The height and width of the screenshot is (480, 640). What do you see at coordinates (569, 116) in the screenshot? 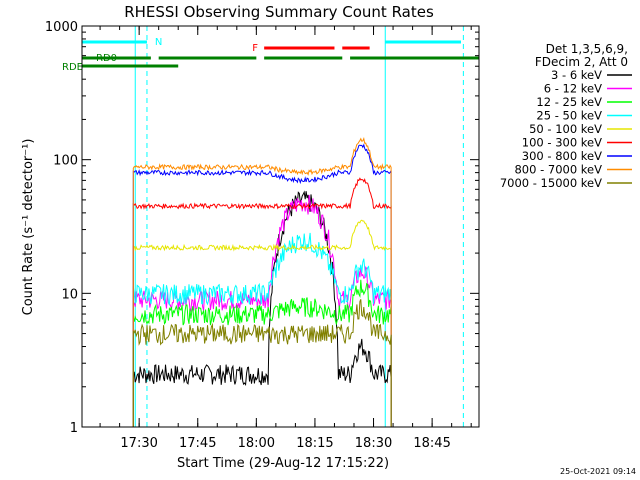
I see `legend-label-3: 25 - 50 keV` at bounding box center [569, 116].